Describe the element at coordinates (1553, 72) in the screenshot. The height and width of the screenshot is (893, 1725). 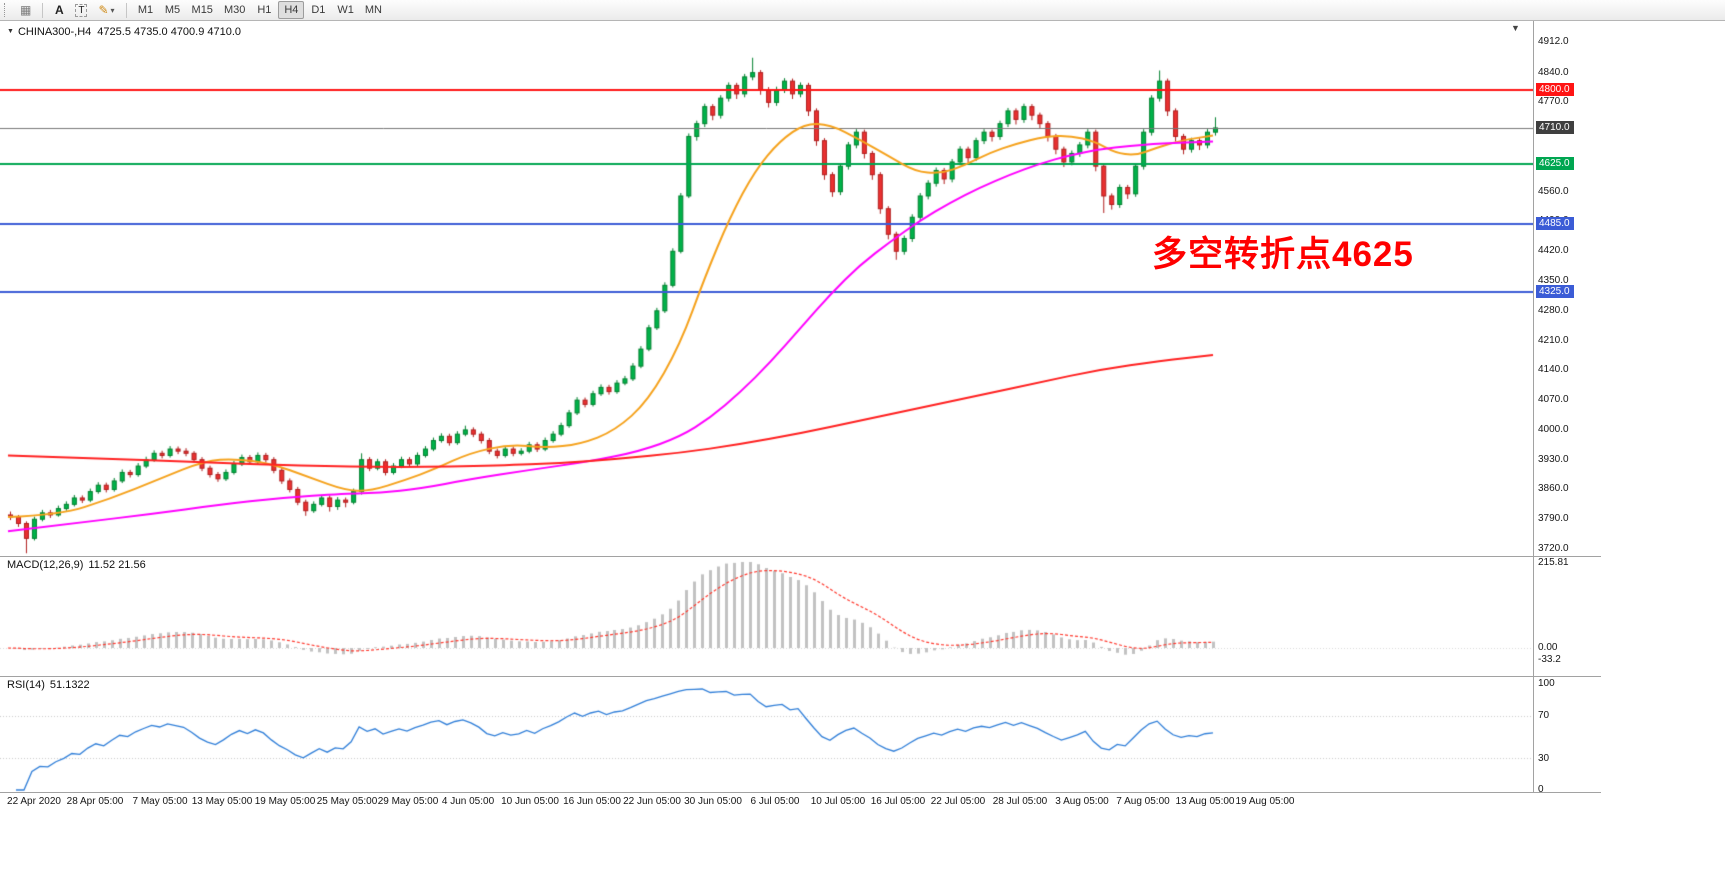
I see `price-tick-label: 4840.0` at that location.